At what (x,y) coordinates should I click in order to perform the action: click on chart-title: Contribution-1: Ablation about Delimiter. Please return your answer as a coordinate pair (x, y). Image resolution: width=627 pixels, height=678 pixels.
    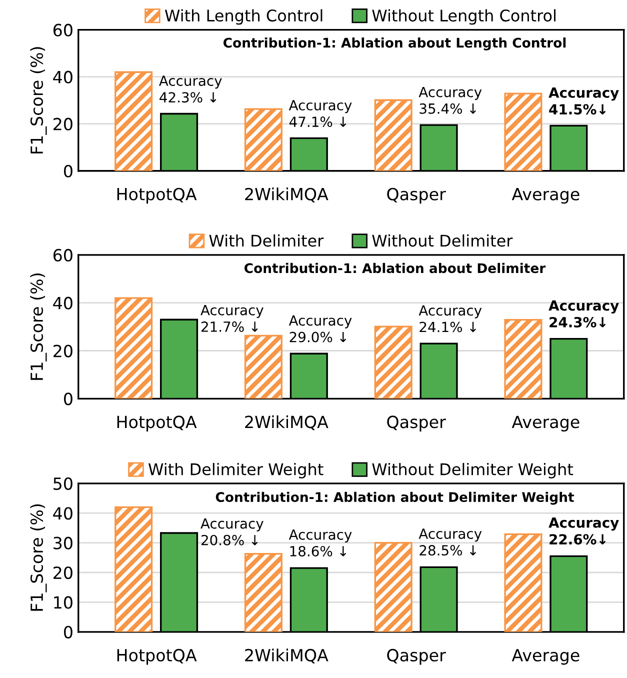
    Looking at the image, I should click on (395, 268).